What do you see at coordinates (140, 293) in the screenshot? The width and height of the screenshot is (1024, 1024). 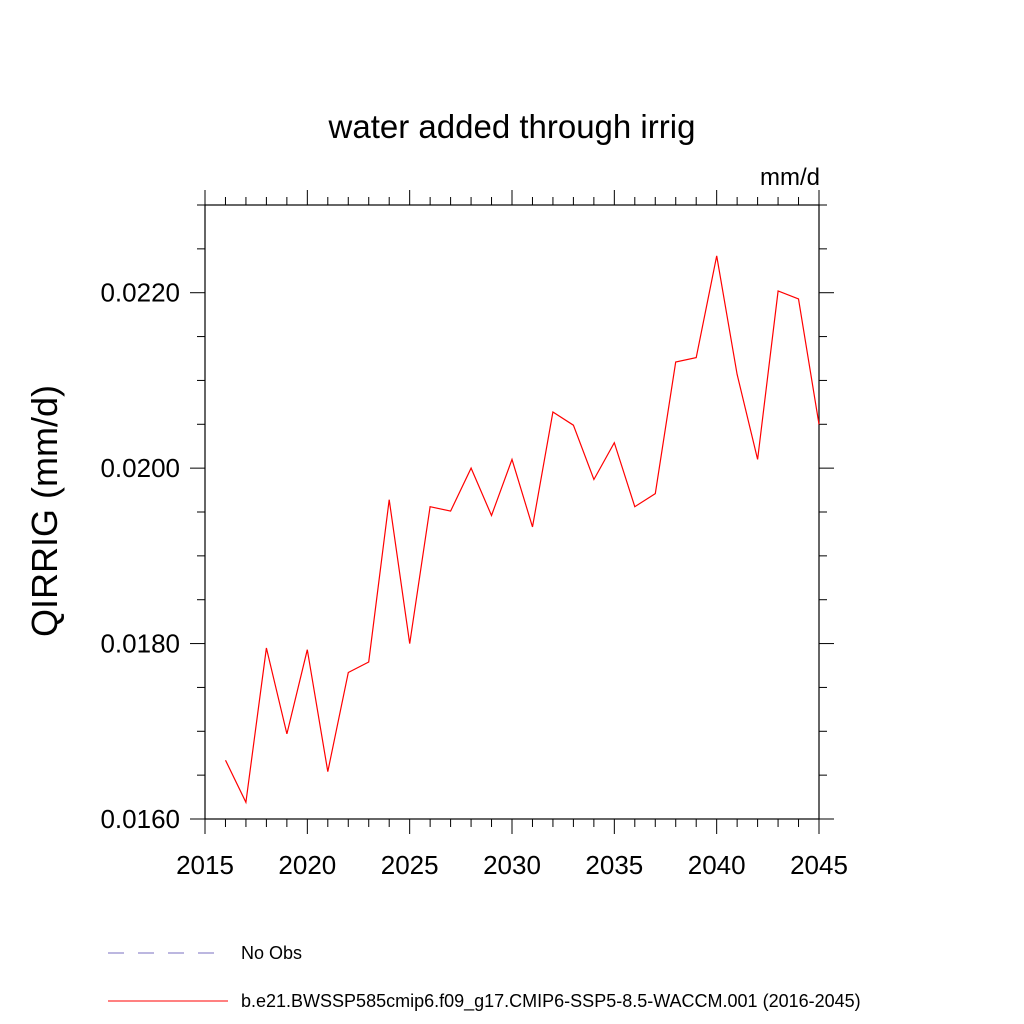 I see `y-tick-label: 0.0220` at bounding box center [140, 293].